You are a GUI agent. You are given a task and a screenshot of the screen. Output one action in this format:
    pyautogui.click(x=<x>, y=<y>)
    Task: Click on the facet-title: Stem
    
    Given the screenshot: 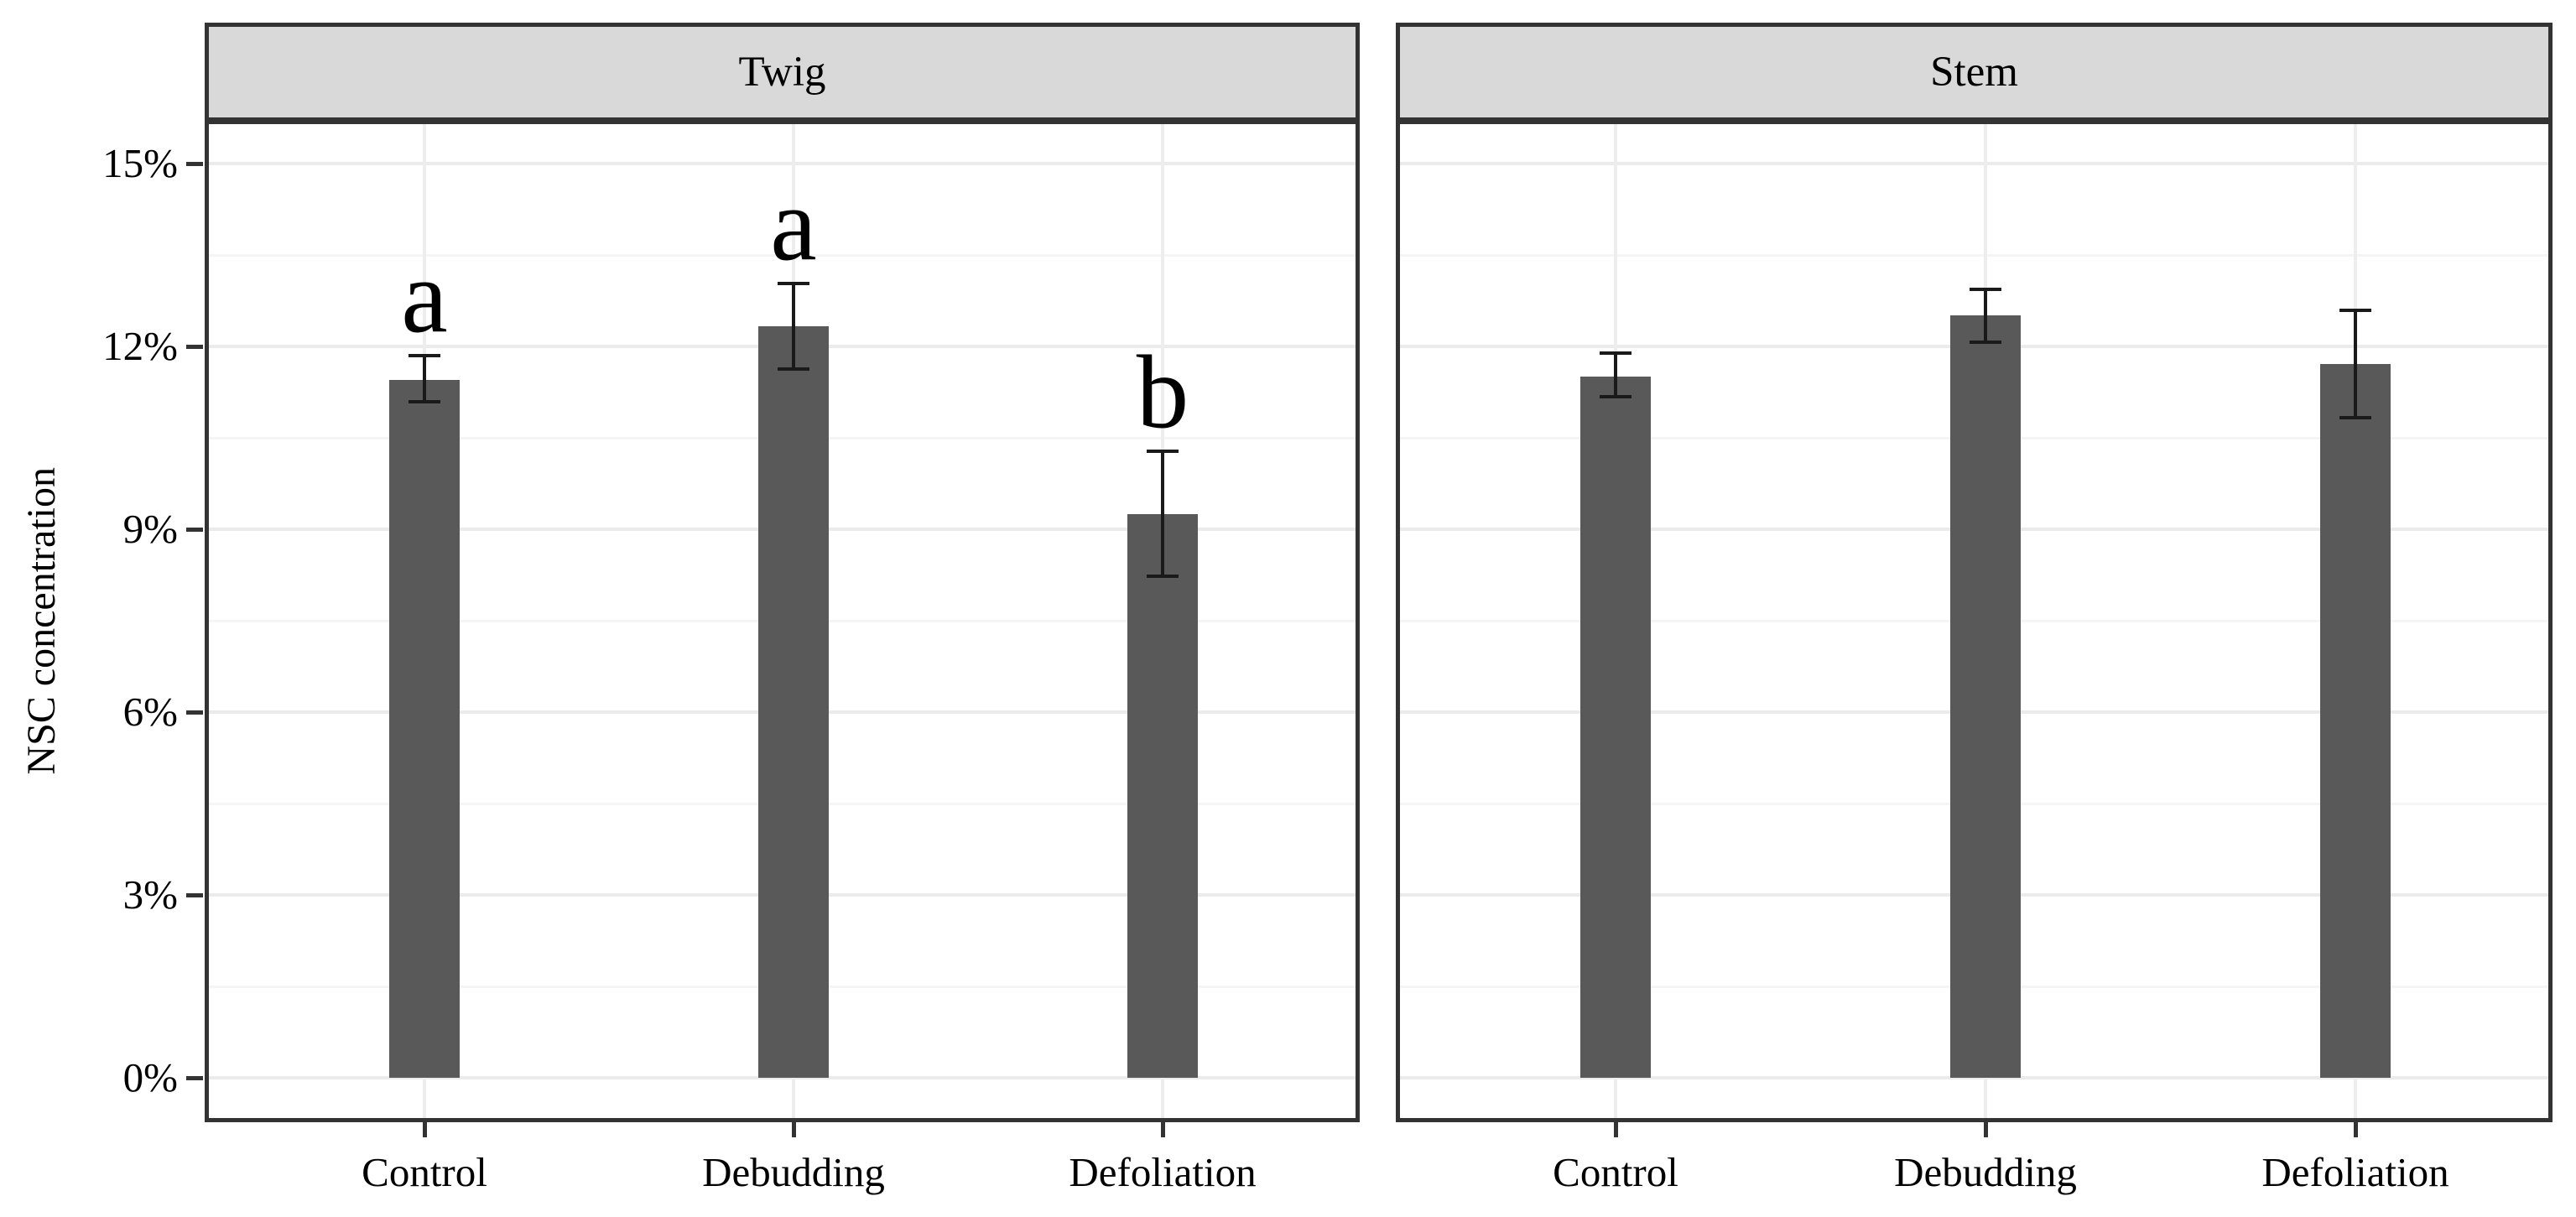 What is the action you would take?
    pyautogui.click(x=1974, y=72)
    